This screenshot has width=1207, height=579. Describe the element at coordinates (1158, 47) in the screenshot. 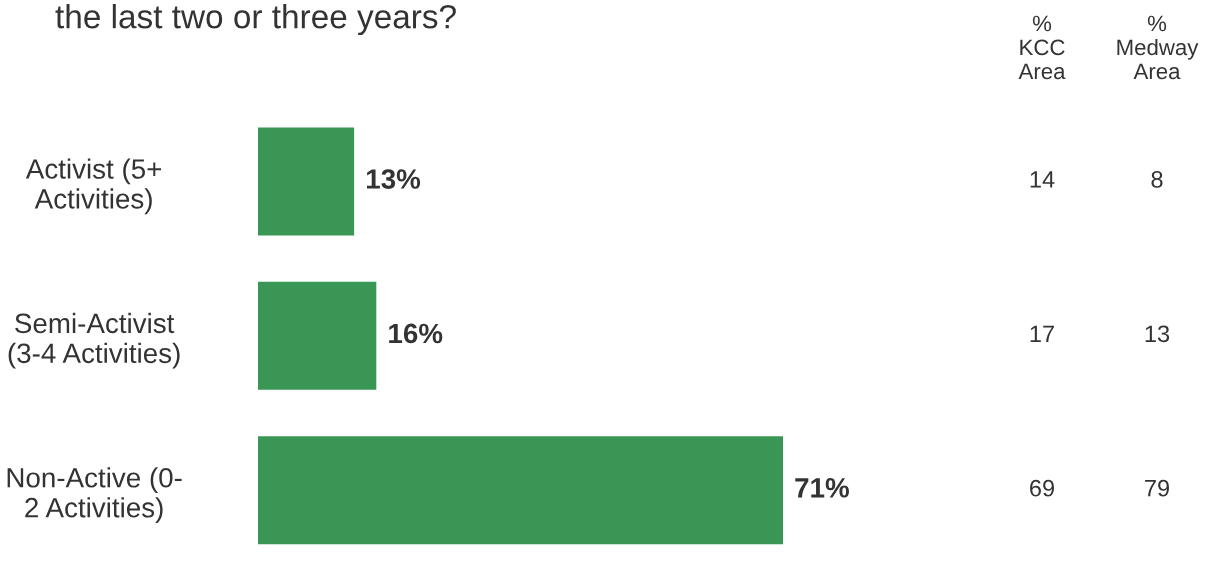

I see `text: % Medway Area` at that location.